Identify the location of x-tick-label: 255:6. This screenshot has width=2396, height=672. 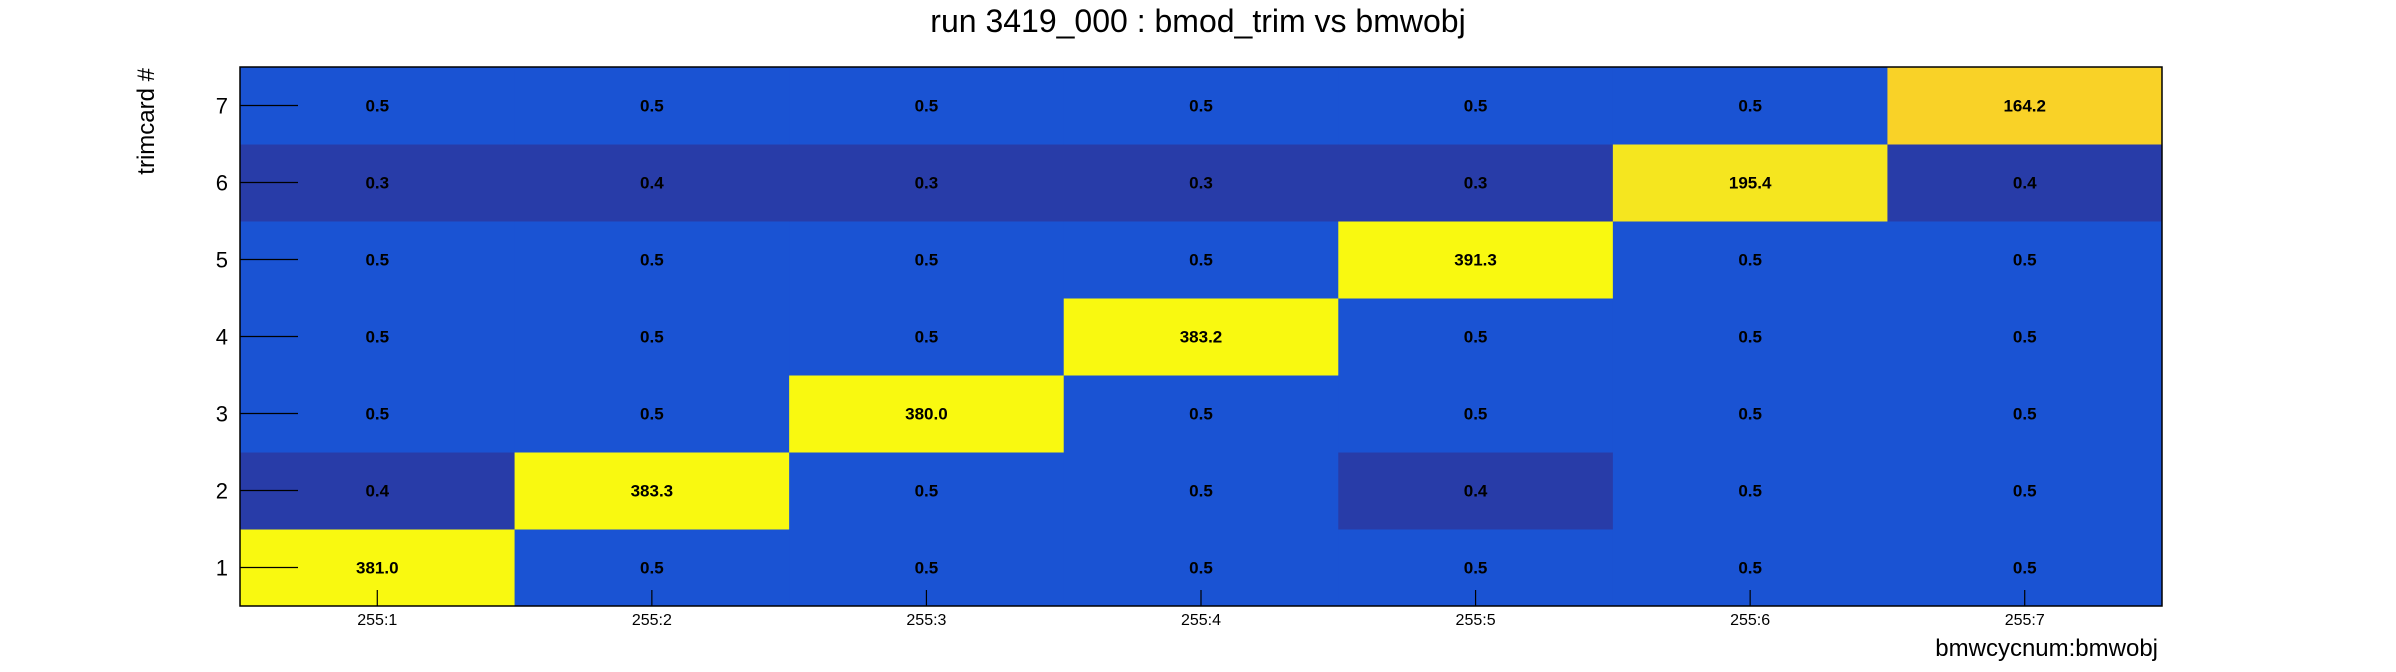
(1750, 620).